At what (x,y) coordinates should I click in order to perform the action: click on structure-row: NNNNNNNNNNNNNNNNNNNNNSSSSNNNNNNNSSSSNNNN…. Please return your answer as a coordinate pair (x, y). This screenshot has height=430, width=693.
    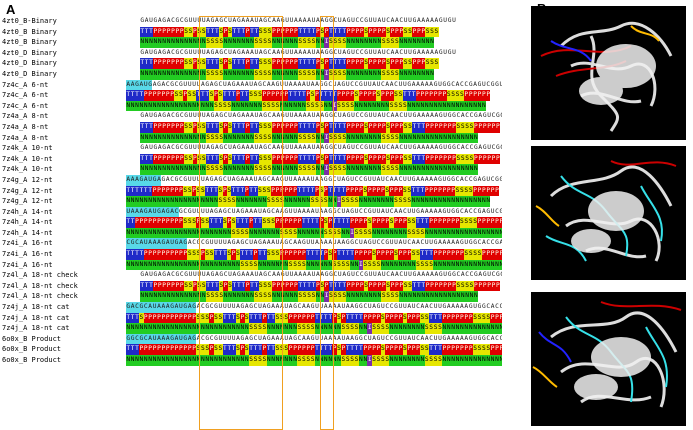
    Looking at the image, I should click on (314, 201).